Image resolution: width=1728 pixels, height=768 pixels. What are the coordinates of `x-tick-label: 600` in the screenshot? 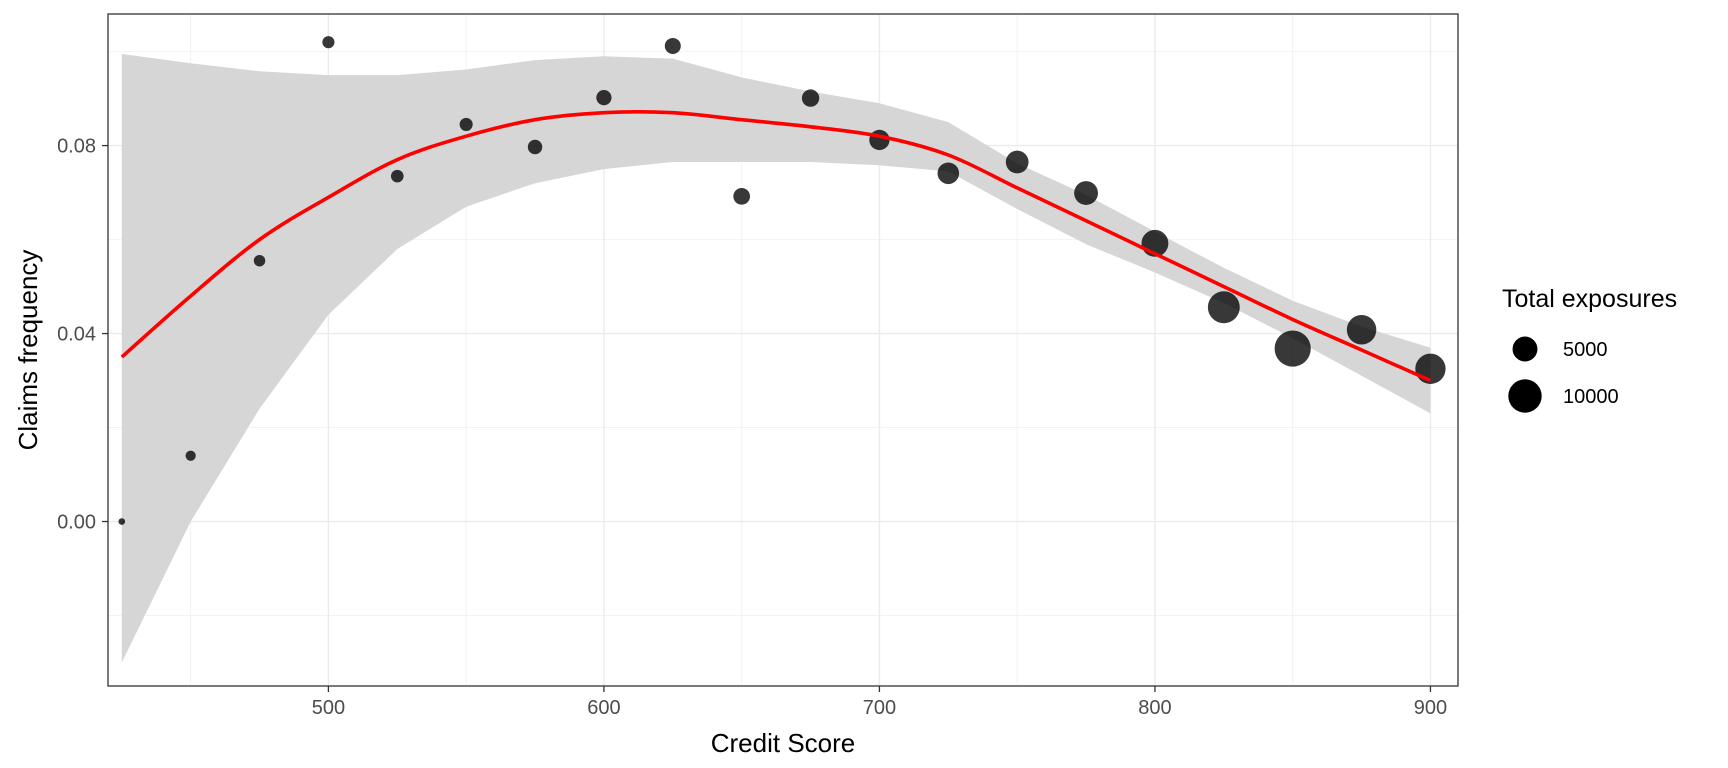 It's located at (603, 708).